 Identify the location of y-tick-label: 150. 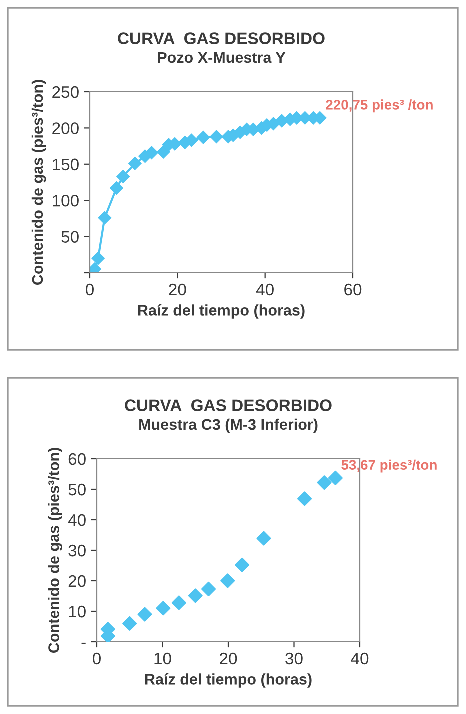
(66, 164).